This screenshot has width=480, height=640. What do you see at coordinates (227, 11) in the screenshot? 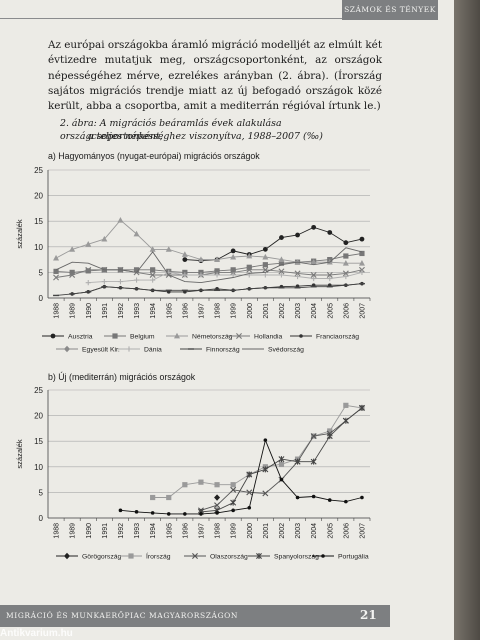
I see `running-header: SZÁMOK ÉS TÉNYEK` at bounding box center [227, 11].